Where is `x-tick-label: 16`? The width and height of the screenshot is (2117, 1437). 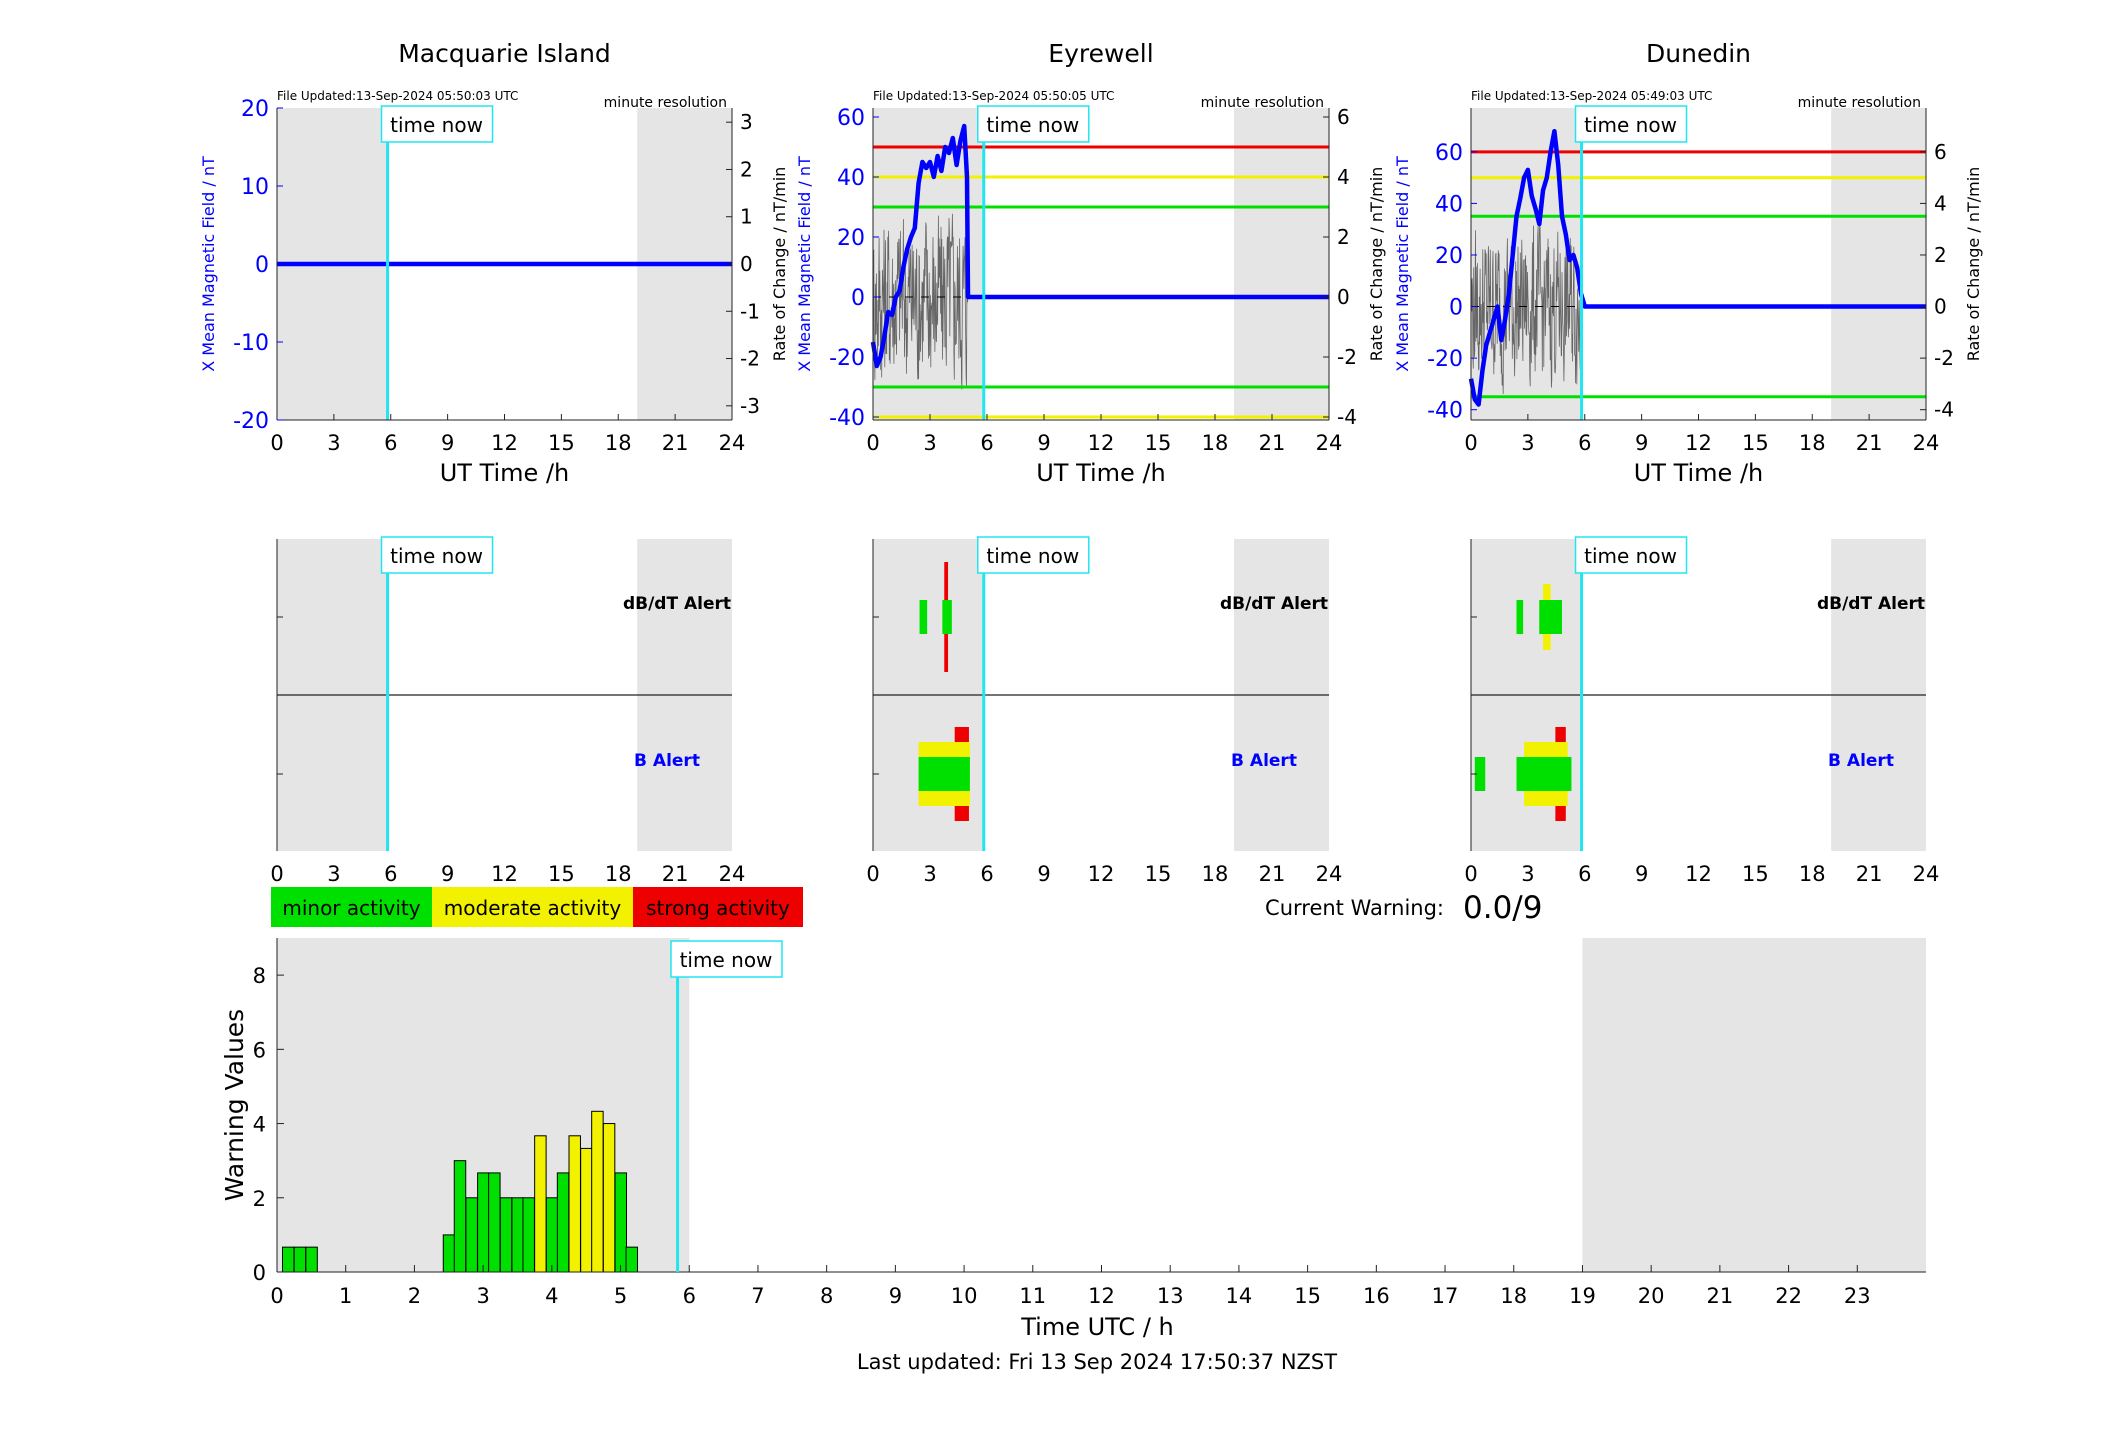 x-tick-label: 16 is located at coordinates (1376, 1296).